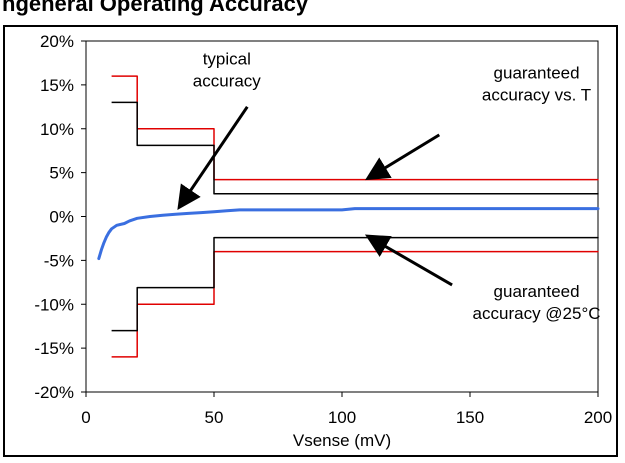 Image resolution: width=625 pixels, height=463 pixels. Describe the element at coordinates (536, 84) in the screenshot. I see `annotation-vs-t: guaranteed accuracy vs. T` at that location.